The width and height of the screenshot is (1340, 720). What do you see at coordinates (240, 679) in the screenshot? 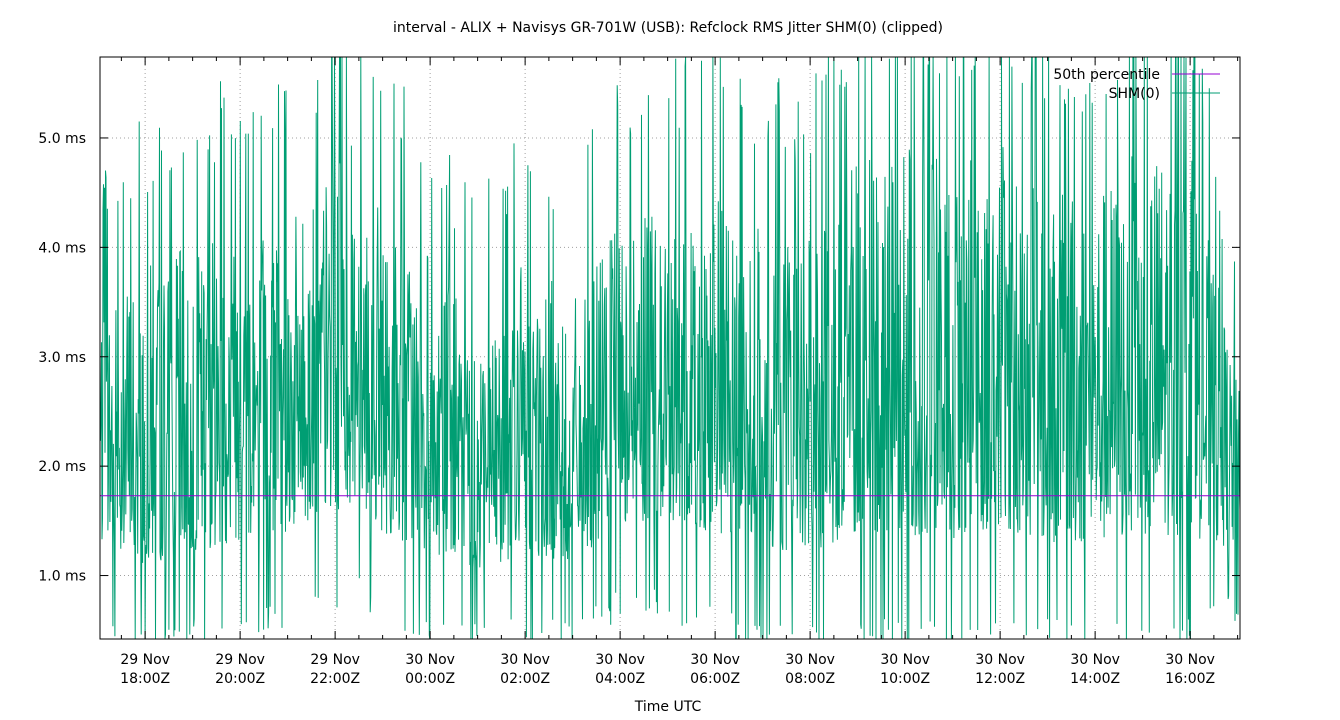
I see `x-tick-label-time: 20:00Z` at bounding box center [240, 679].